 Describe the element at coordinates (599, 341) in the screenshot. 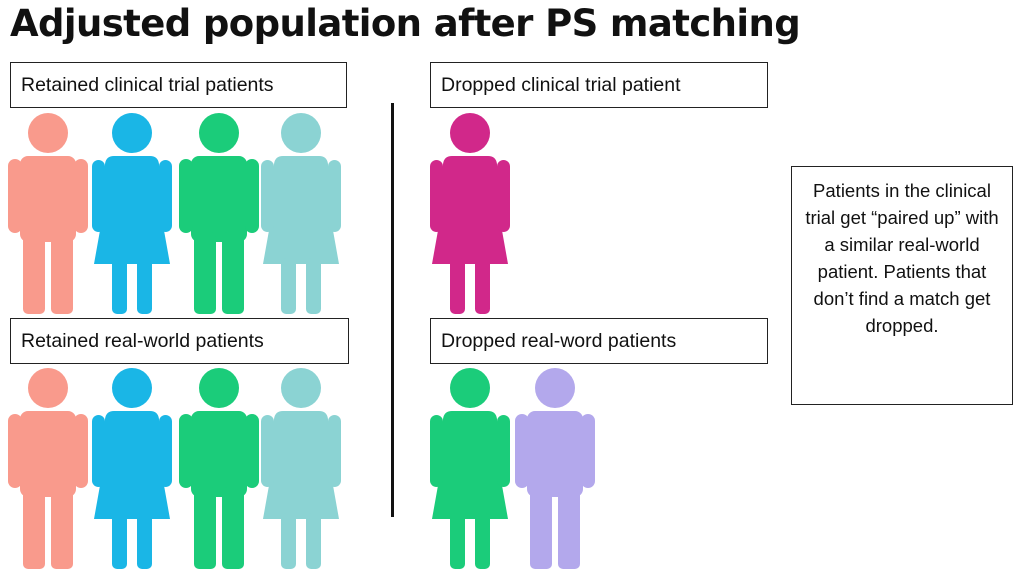

I see `label-dropped-real: Dropped real-word patients` at that location.